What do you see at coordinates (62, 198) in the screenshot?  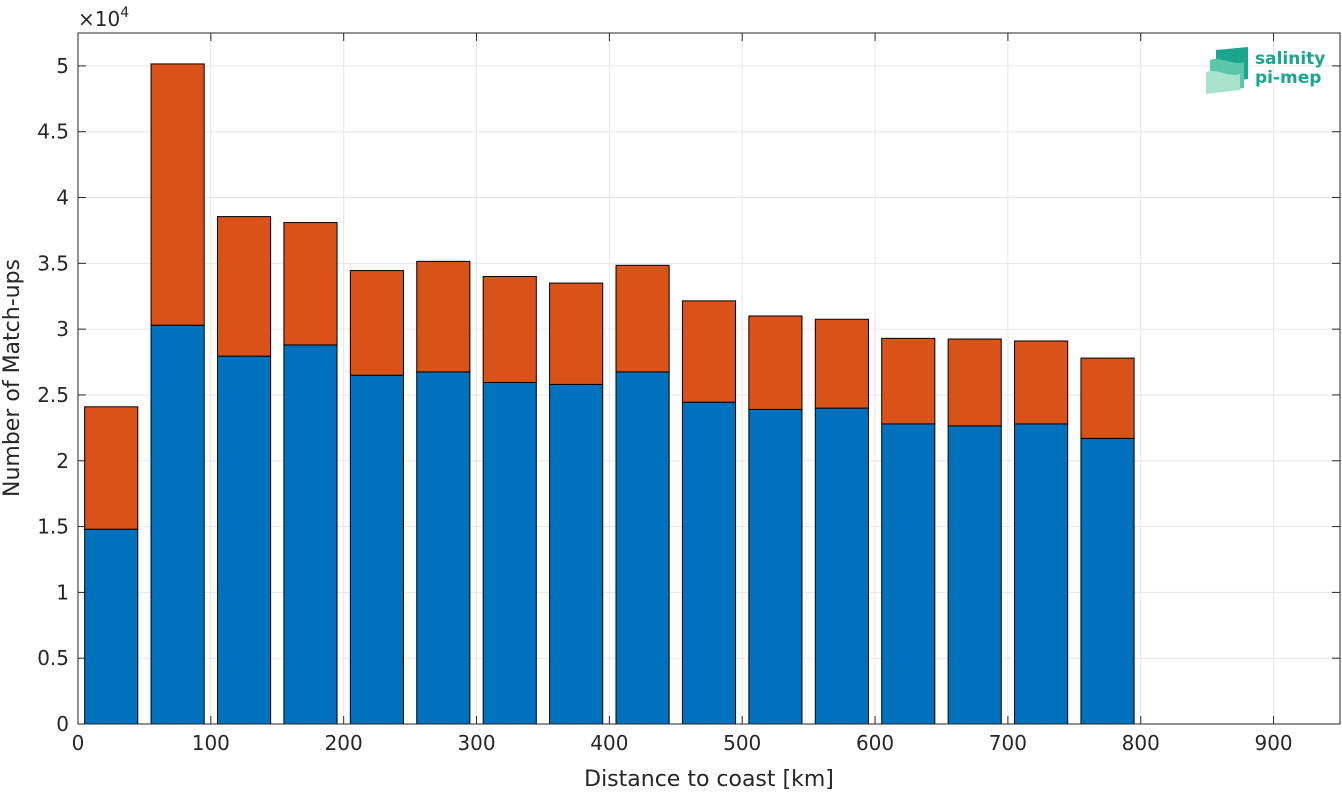 I see `y-tick-label: 4` at bounding box center [62, 198].